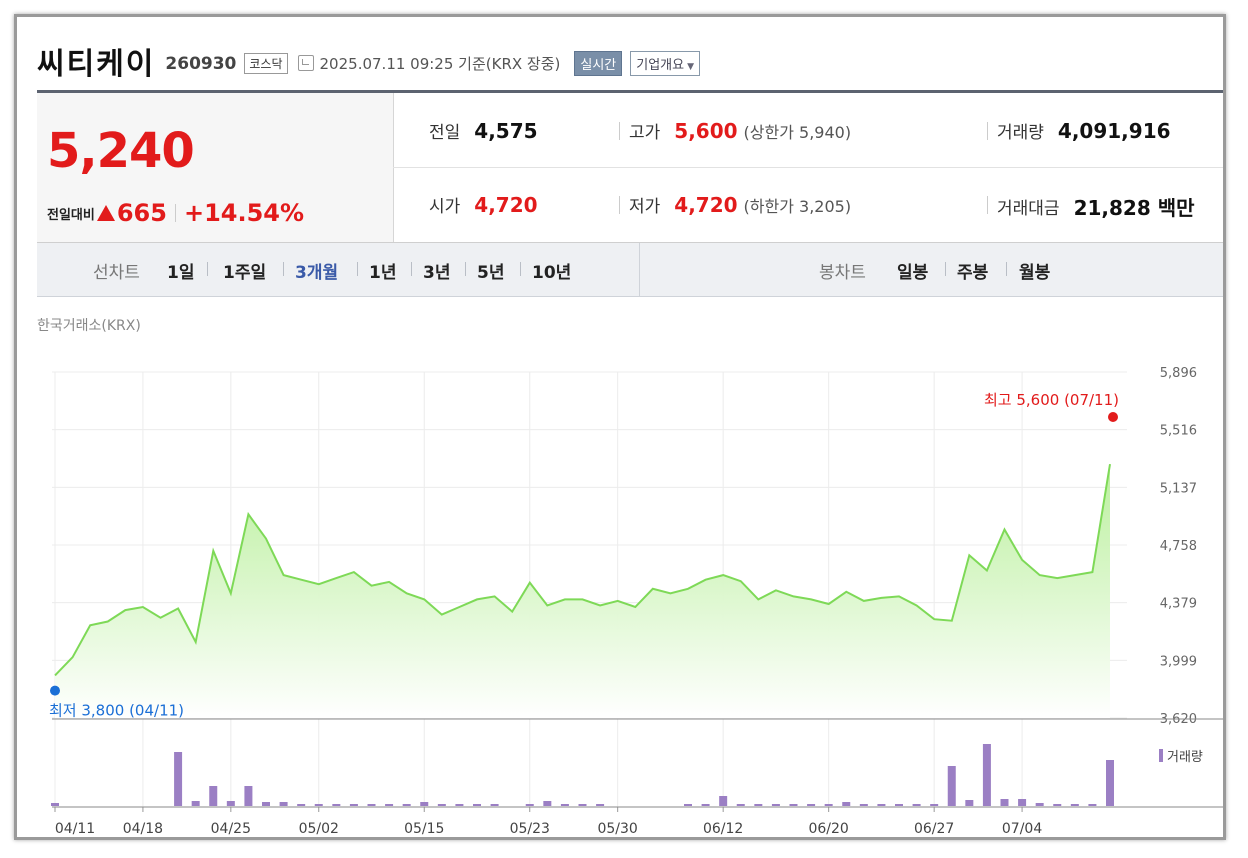  Describe the element at coordinates (735, 130) in the screenshot. I see `stat-high: 고가 5,600 (상한가 5,940)` at that location.